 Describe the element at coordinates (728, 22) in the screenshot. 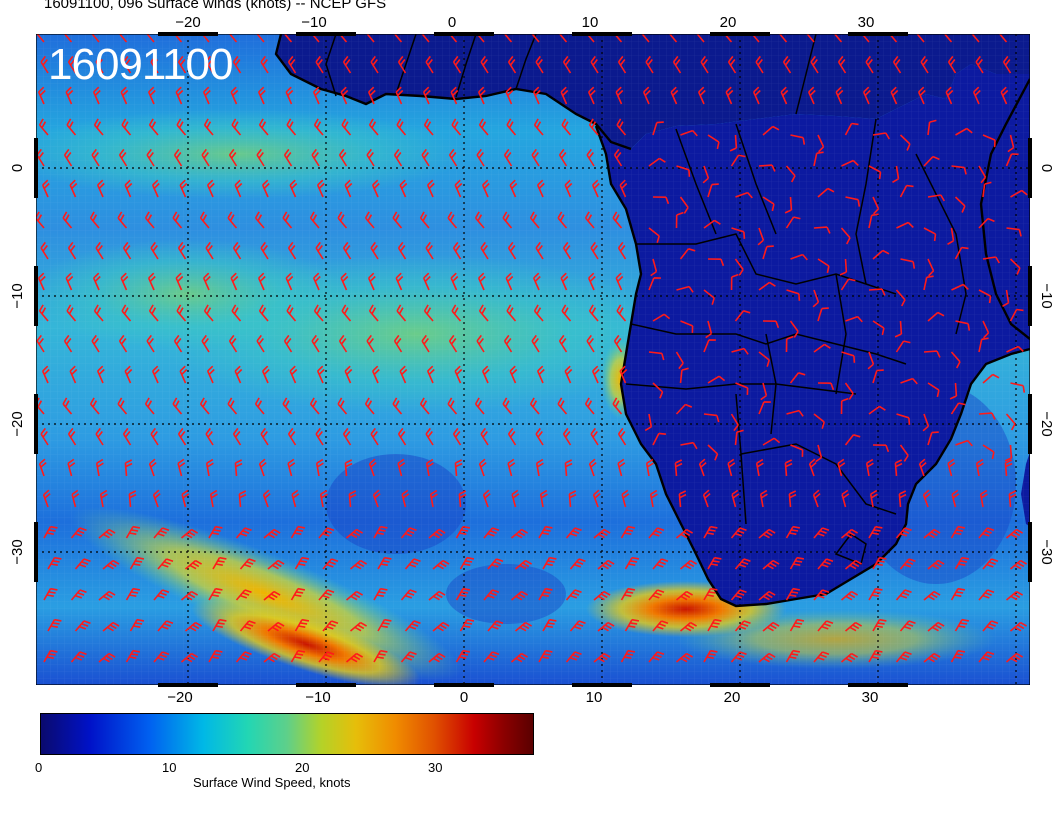

I see `lon-tick-top-label: 20` at that location.